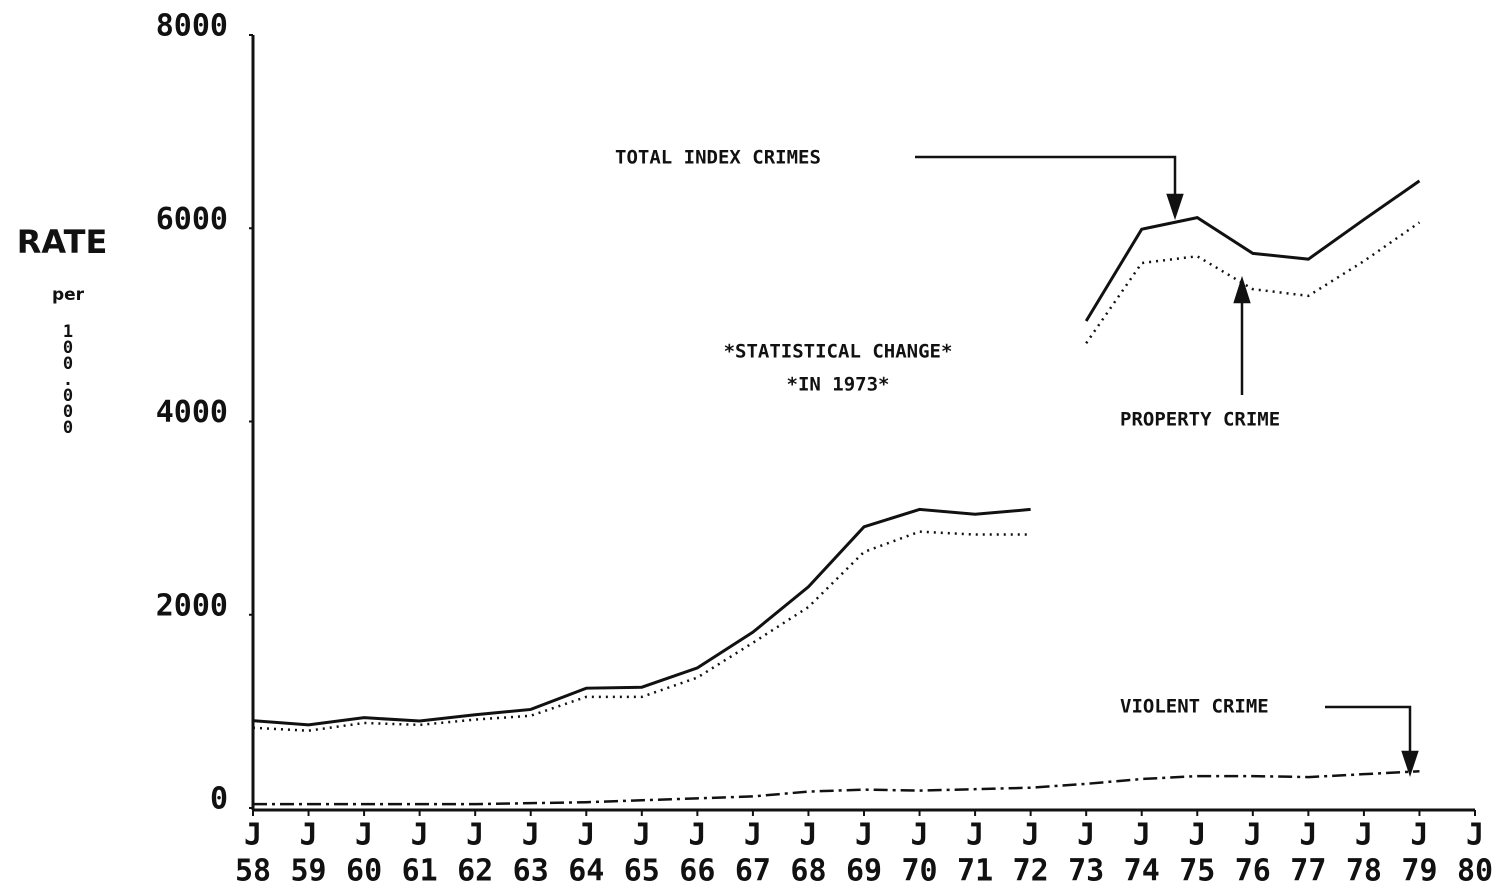 The width and height of the screenshot is (1503, 892). What do you see at coordinates (919, 871) in the screenshot?
I see `x-tick-label: 70` at bounding box center [919, 871].